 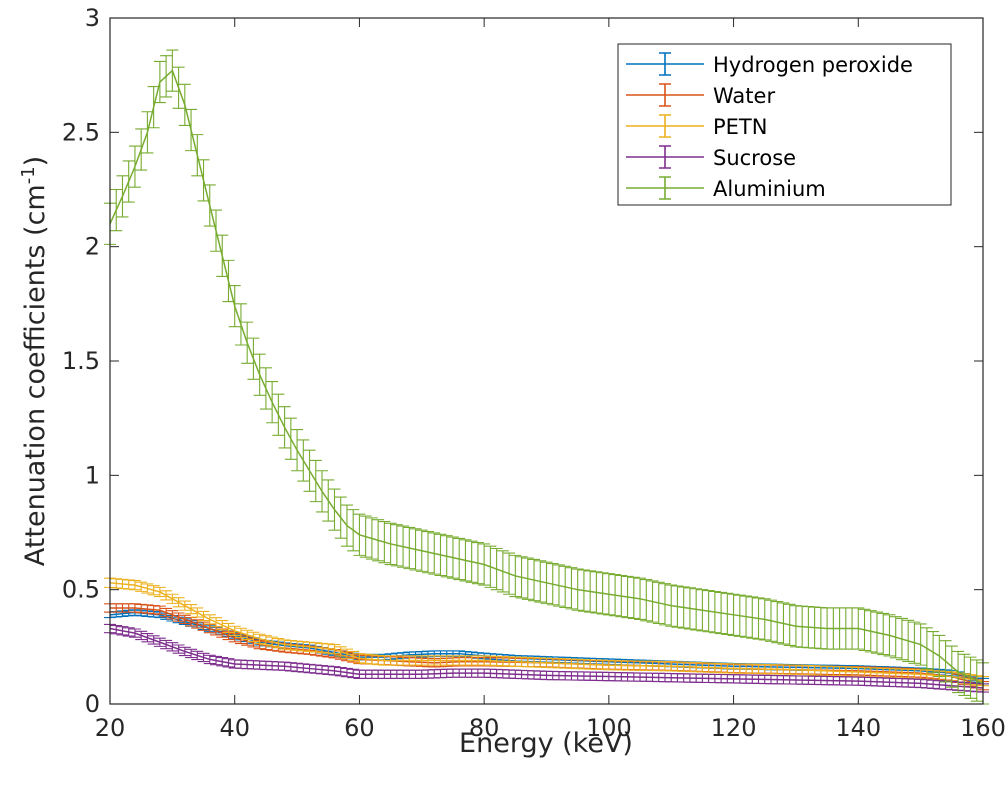 What do you see at coordinates (665, 64) in the screenshot?
I see `legend-marker-hydrogen-peroxide` at bounding box center [665, 64].